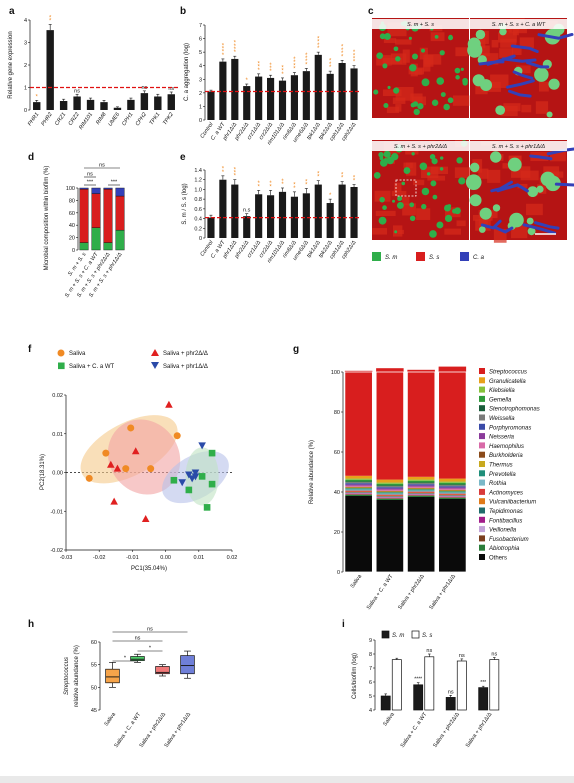  What do you see at coordinates (200, 26) in the screenshot?
I see `panel-b-y-tick-label: 7` at bounding box center [200, 26].